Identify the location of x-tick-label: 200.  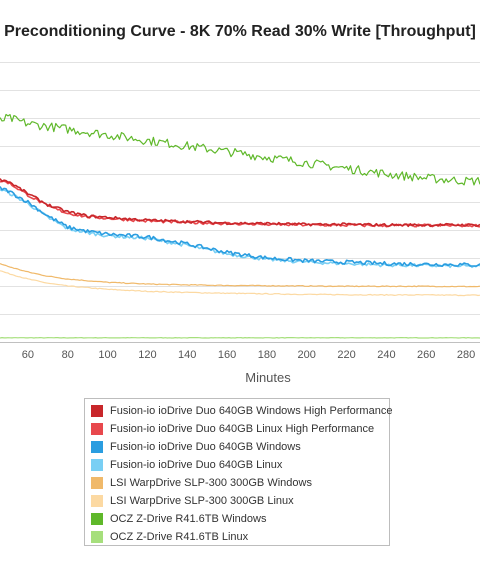
(307, 355).